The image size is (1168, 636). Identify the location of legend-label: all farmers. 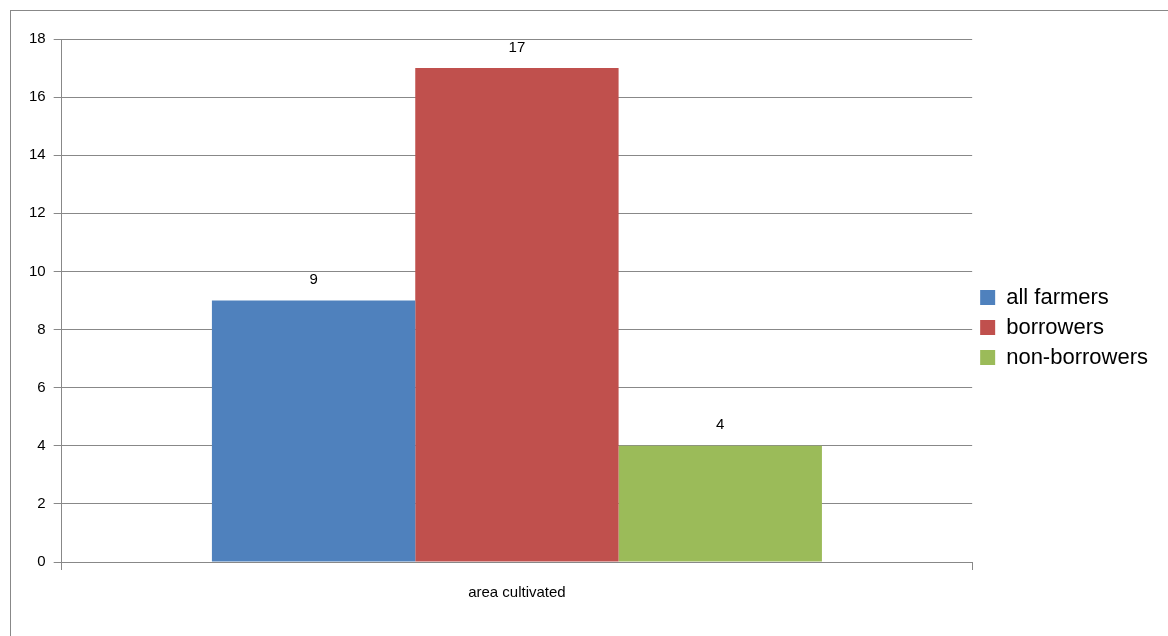
(1057, 296).